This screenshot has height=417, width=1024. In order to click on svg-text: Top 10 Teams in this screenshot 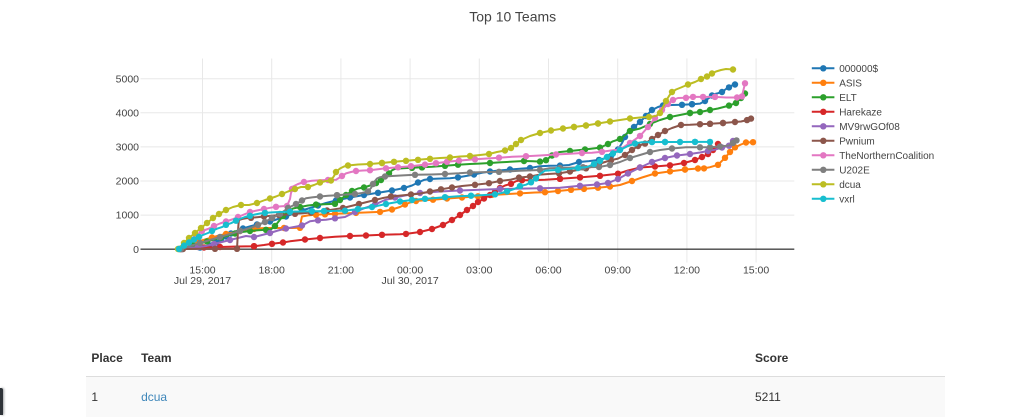, I will do `click(512, 17)`.